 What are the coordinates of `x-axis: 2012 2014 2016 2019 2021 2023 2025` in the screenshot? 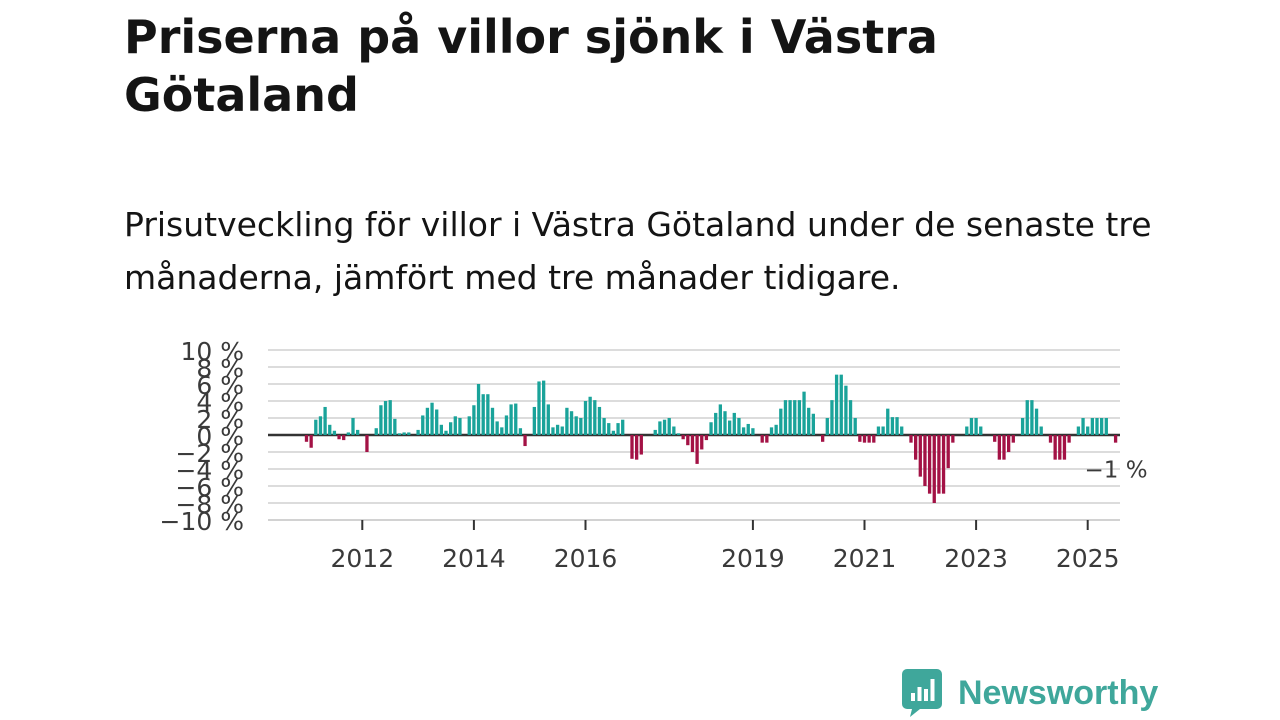 It's located at (694, 544).